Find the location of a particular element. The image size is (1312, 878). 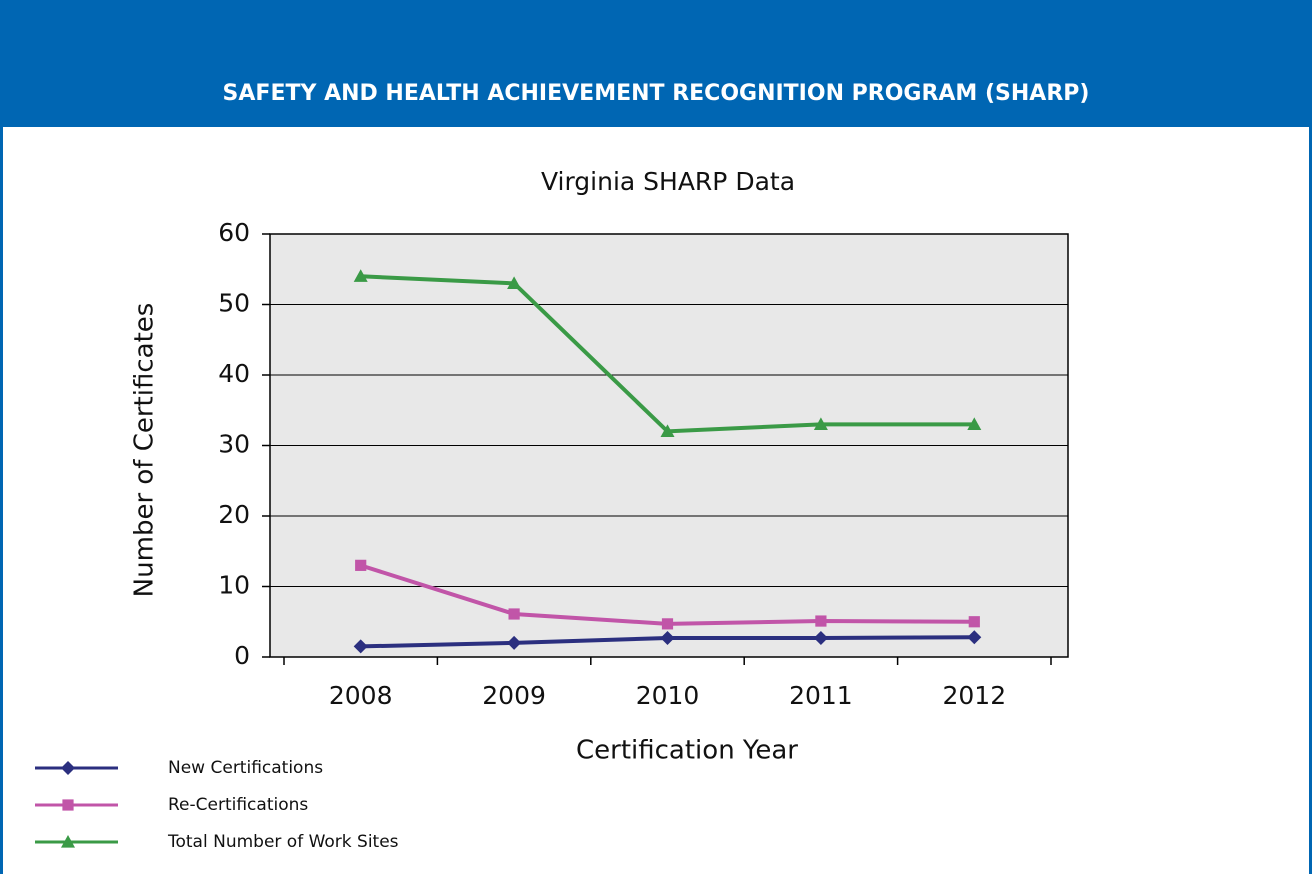

y-tick-label: 40 is located at coordinates (234, 373).